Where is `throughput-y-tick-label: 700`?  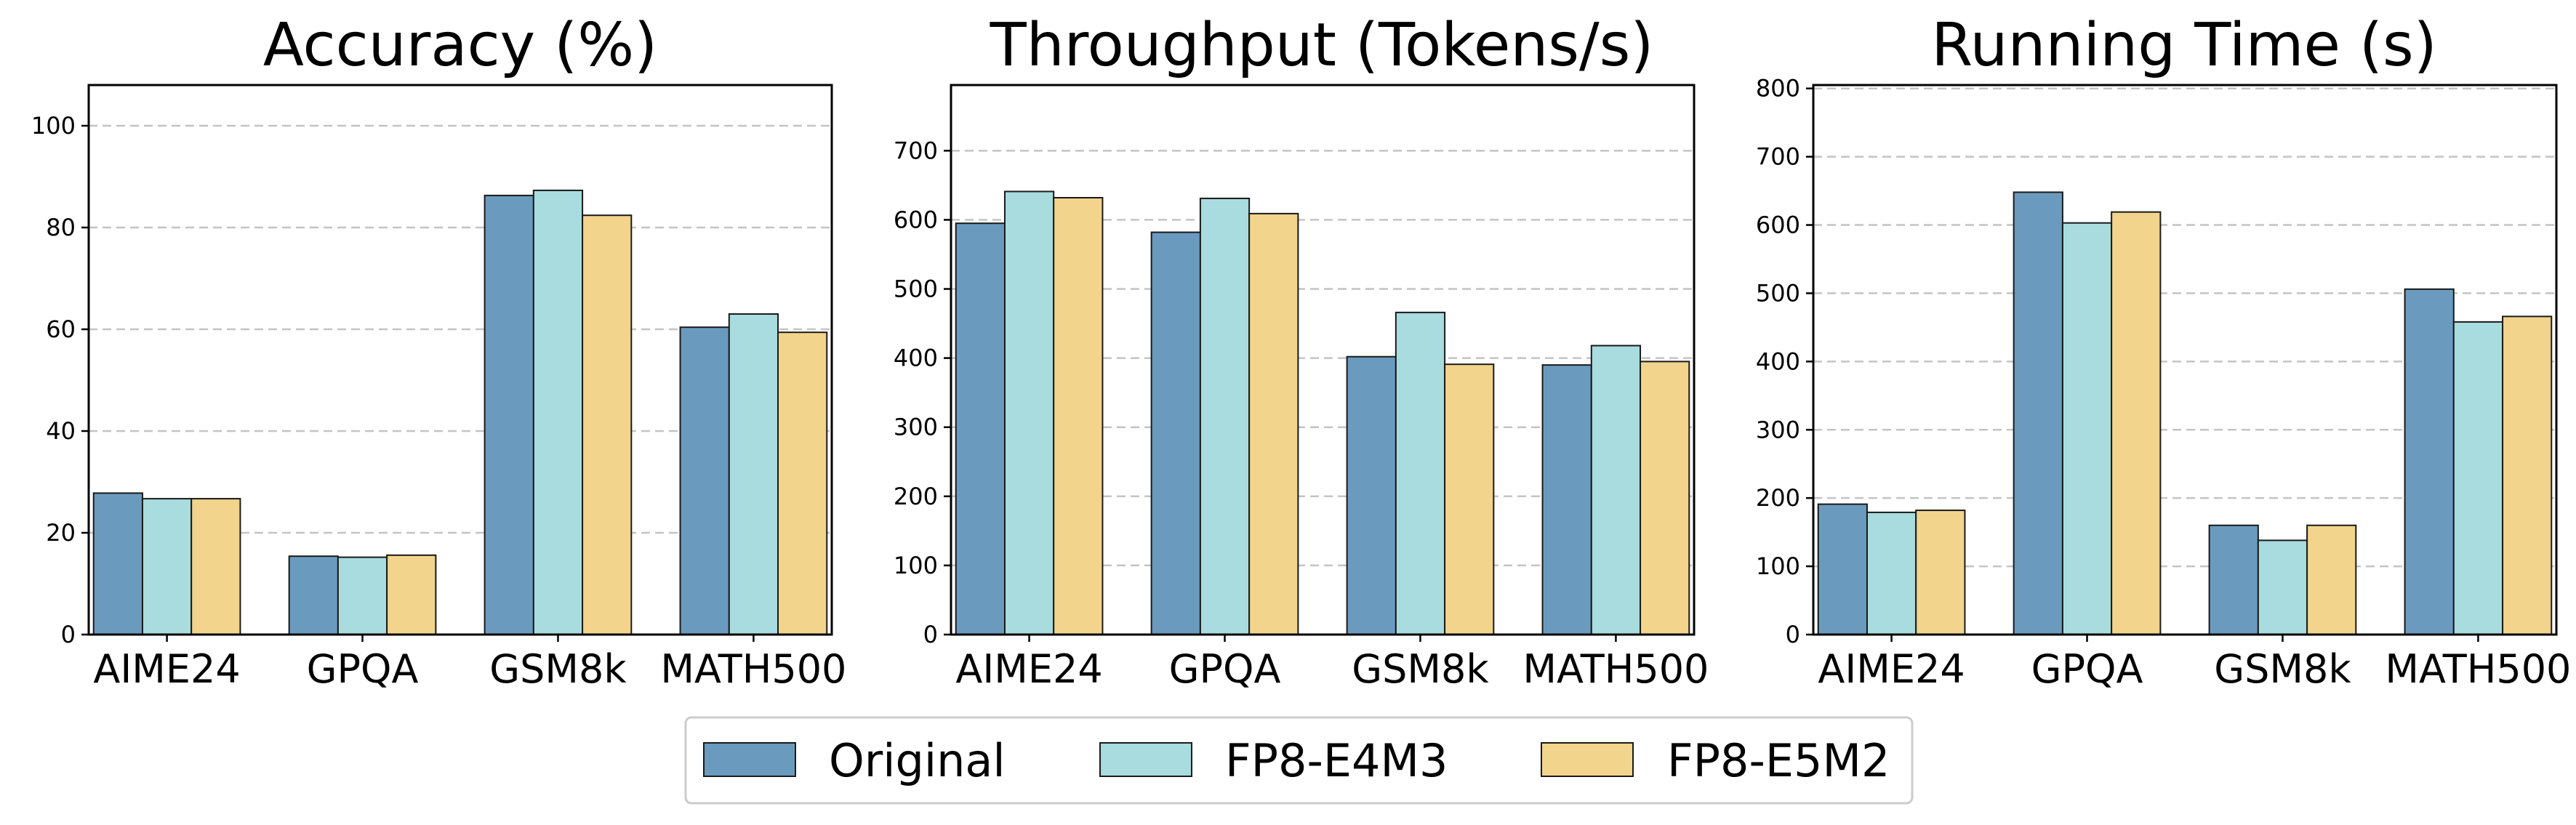
throughput-y-tick-label: 700 is located at coordinates (916, 150).